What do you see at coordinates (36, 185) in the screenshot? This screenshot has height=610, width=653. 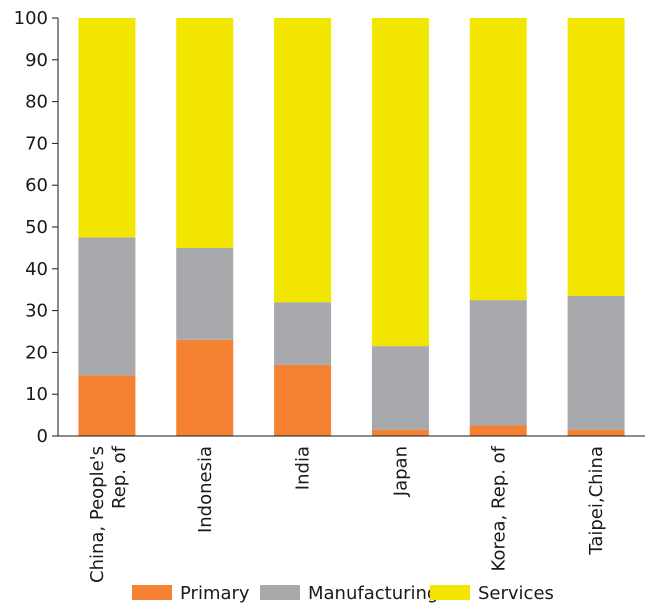 I see `y-tick-label: 60` at bounding box center [36, 185].